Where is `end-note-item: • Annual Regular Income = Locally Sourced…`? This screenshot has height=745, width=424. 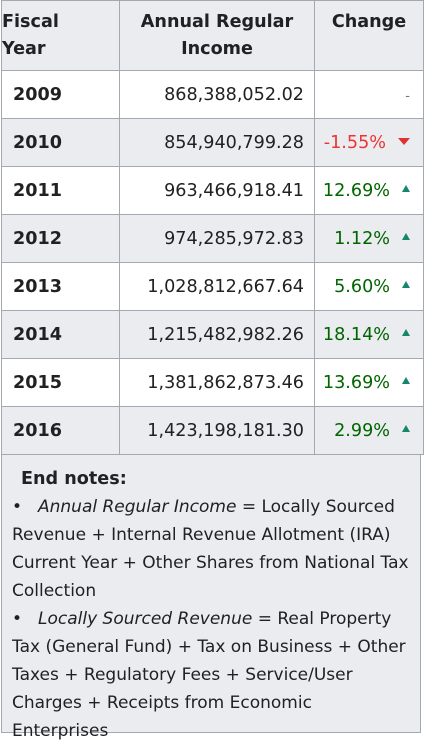
end-note-item: • Annual Regular Income = Locally Sourced… is located at coordinates (212, 549).